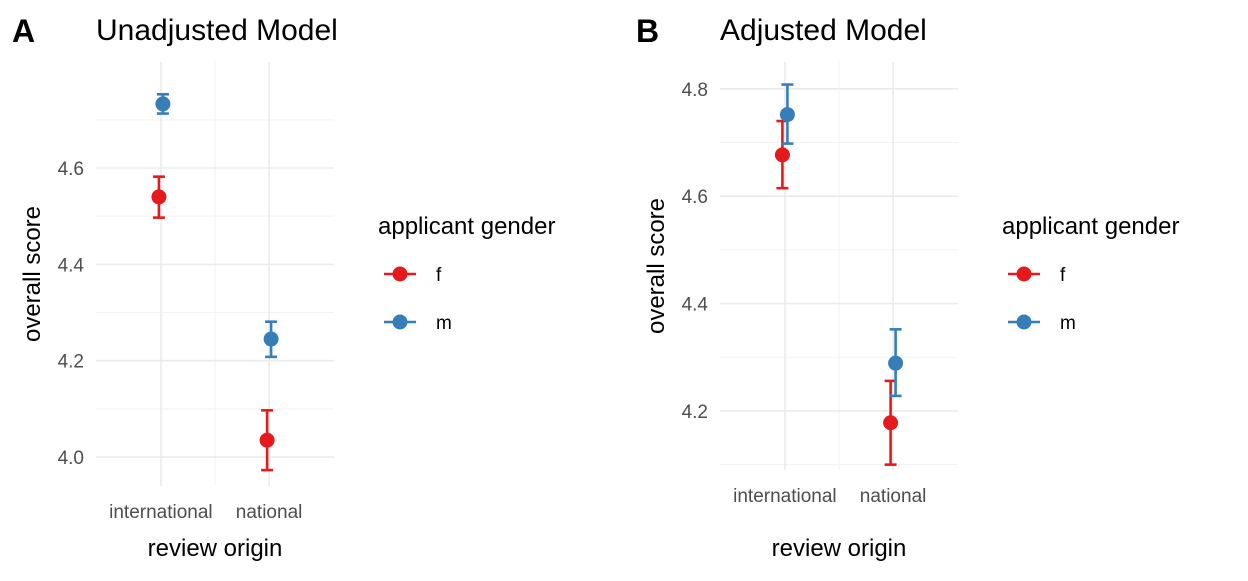  What do you see at coordinates (647, 31) in the screenshot?
I see `panel-tag: B` at bounding box center [647, 31].